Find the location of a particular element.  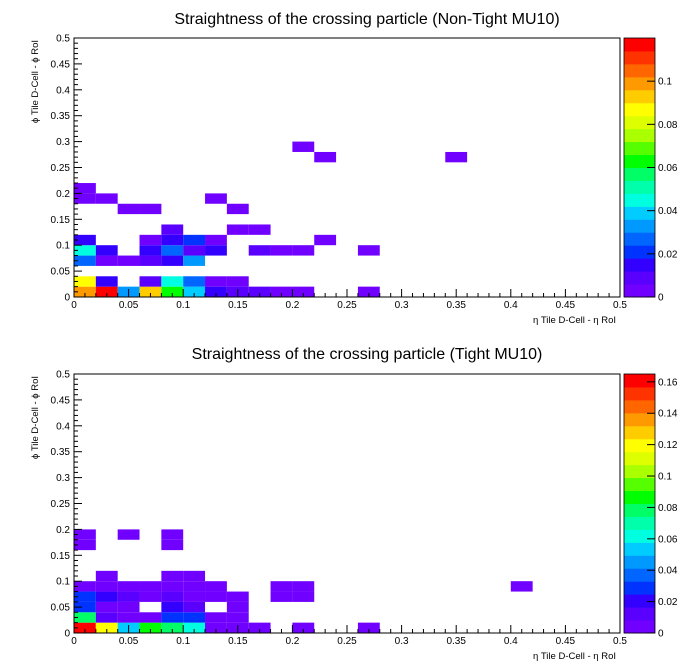

y-axis-label: ϕ Tile D-Cell - ϕ RoI is located at coordinates (35, 417).